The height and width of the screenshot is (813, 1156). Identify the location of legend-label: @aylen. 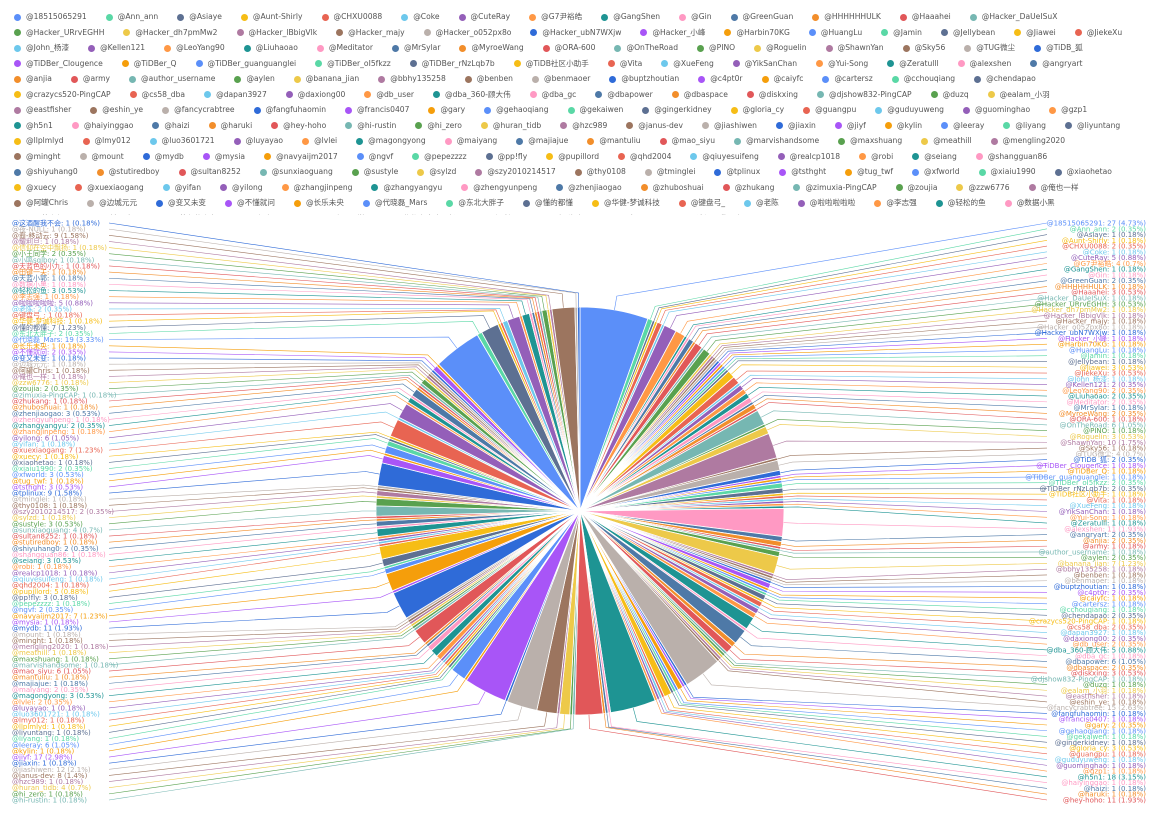
(260, 78).